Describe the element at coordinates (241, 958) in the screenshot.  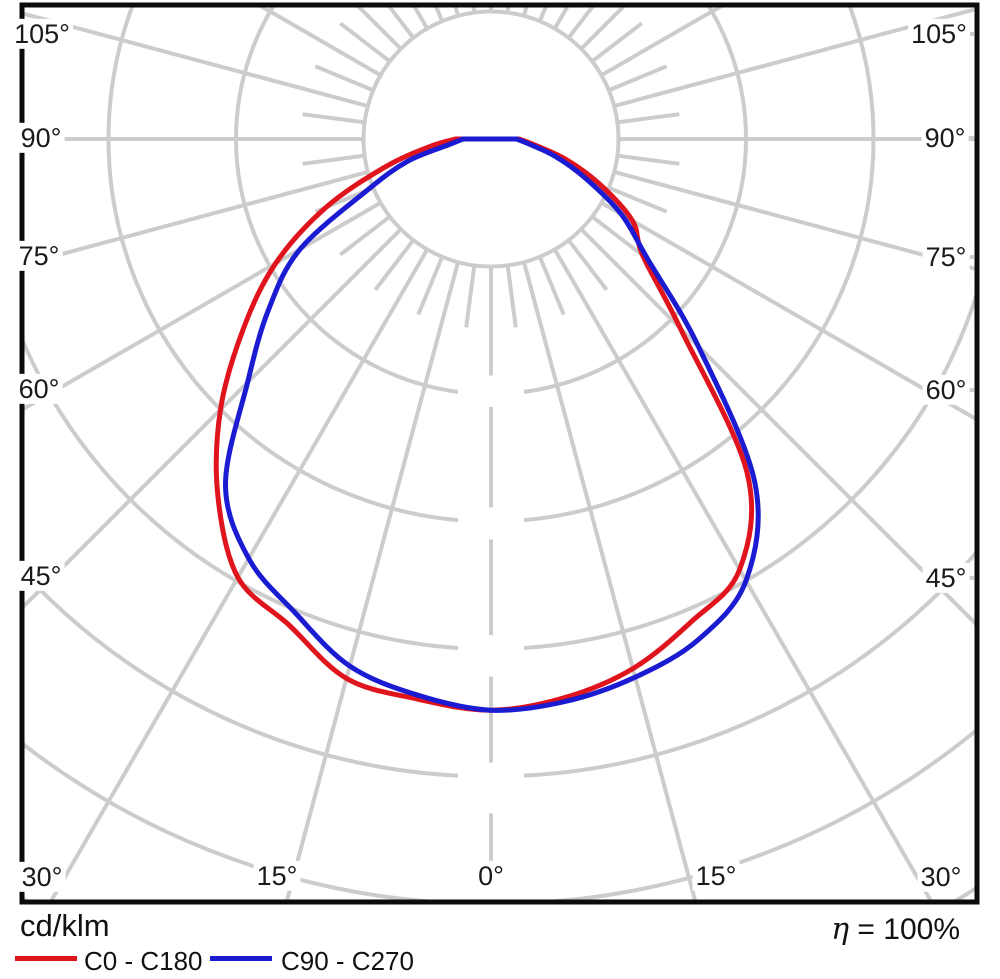
I see `blue-line-swatch` at that location.